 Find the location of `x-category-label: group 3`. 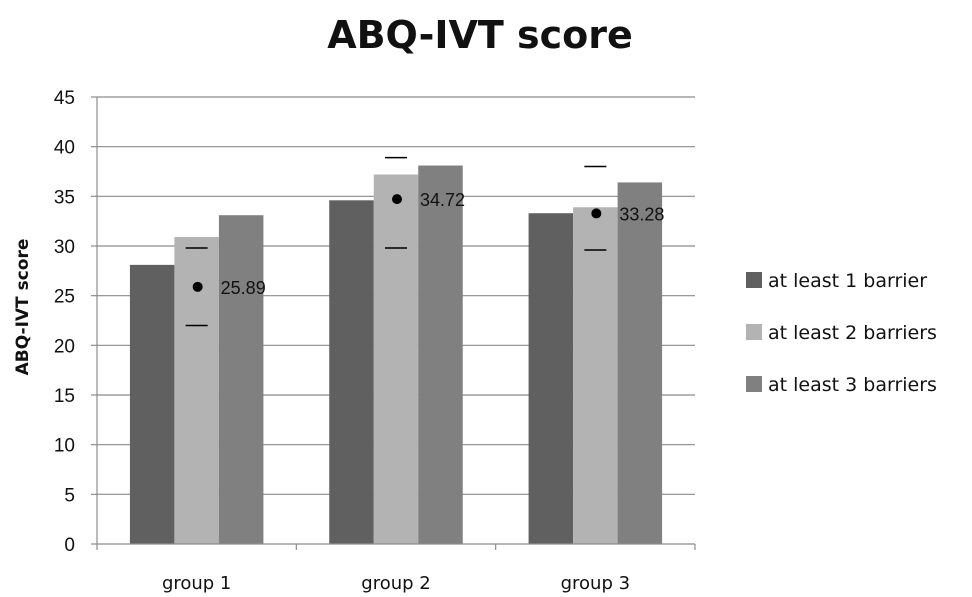

x-category-label: group 3 is located at coordinates (595, 583).